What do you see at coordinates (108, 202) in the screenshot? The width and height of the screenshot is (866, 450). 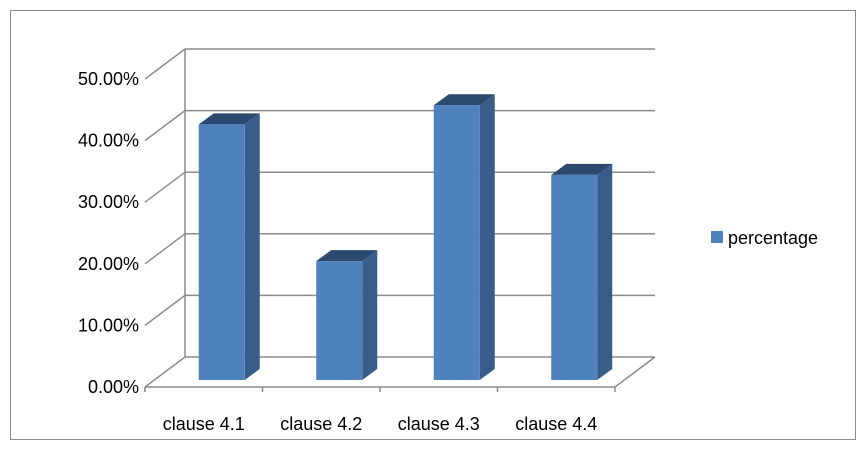 I see `y-tick-label: 30.00%` at bounding box center [108, 202].